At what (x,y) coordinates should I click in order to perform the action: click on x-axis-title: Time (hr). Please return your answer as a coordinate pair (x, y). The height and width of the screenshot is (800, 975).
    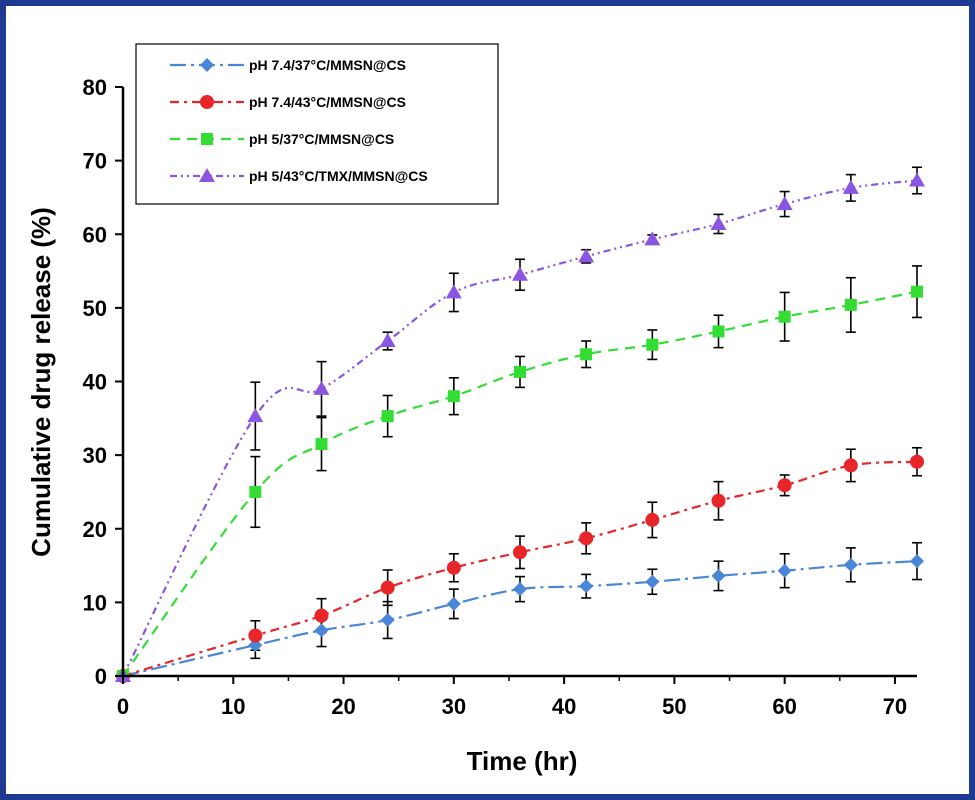
    Looking at the image, I should click on (522, 761).